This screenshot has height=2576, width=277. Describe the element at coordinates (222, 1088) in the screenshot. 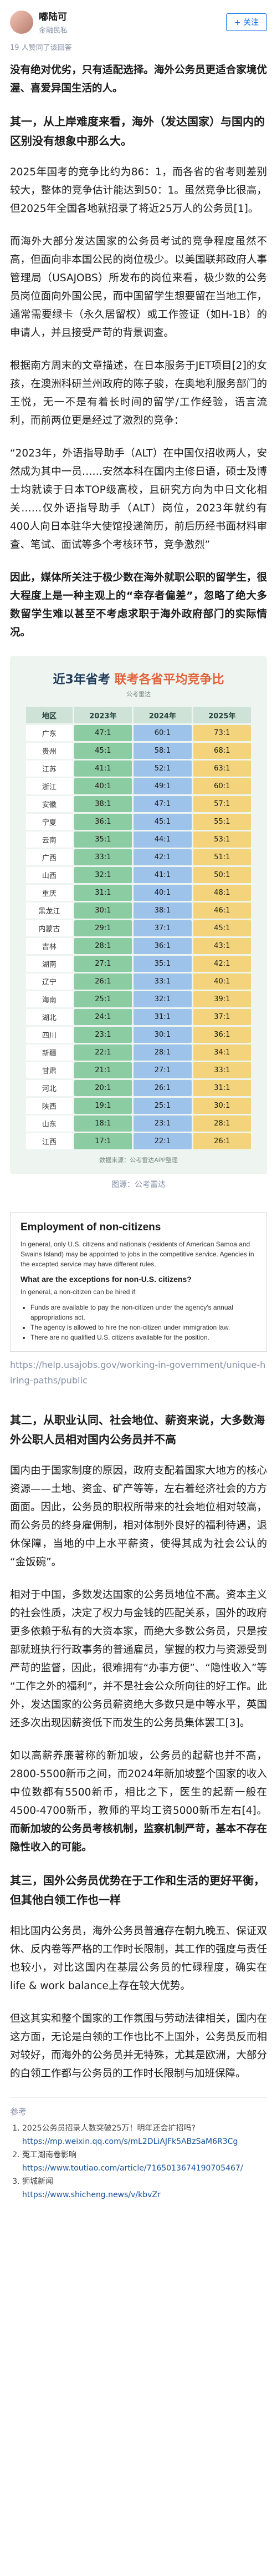

I see `table-cell: 31:1` at that location.